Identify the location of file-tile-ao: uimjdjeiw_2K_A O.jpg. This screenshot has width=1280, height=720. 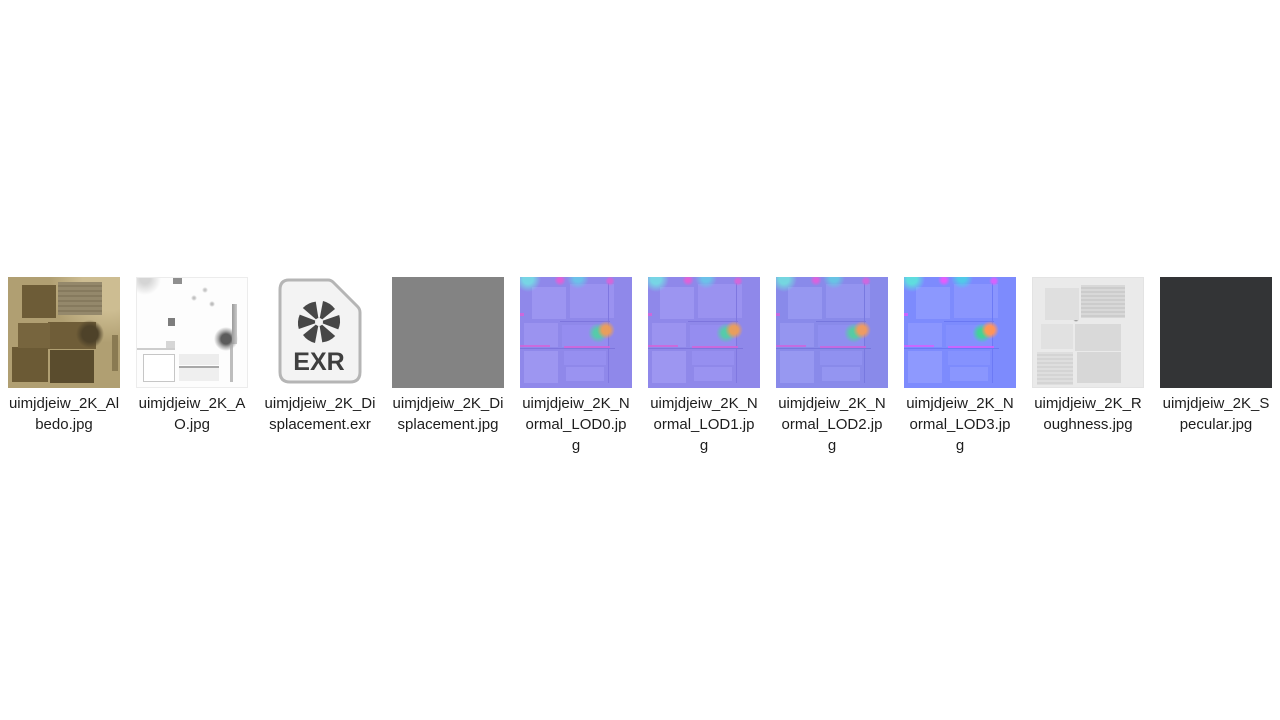
(192, 366).